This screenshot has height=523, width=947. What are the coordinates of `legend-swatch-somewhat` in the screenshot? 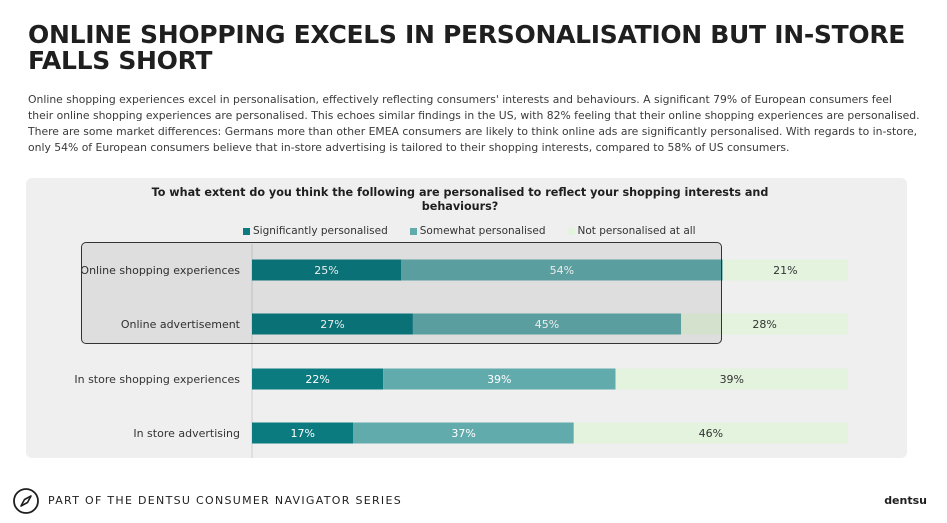 It's located at (413, 231).